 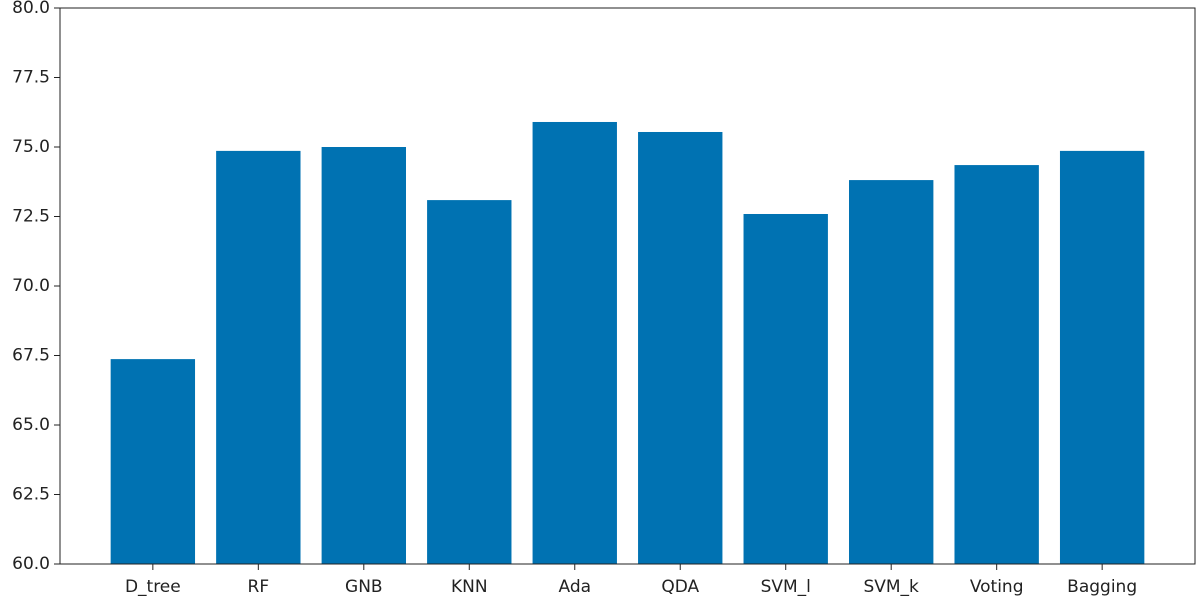 I want to click on y-tick-label: 70.0, so click(x=31, y=286).